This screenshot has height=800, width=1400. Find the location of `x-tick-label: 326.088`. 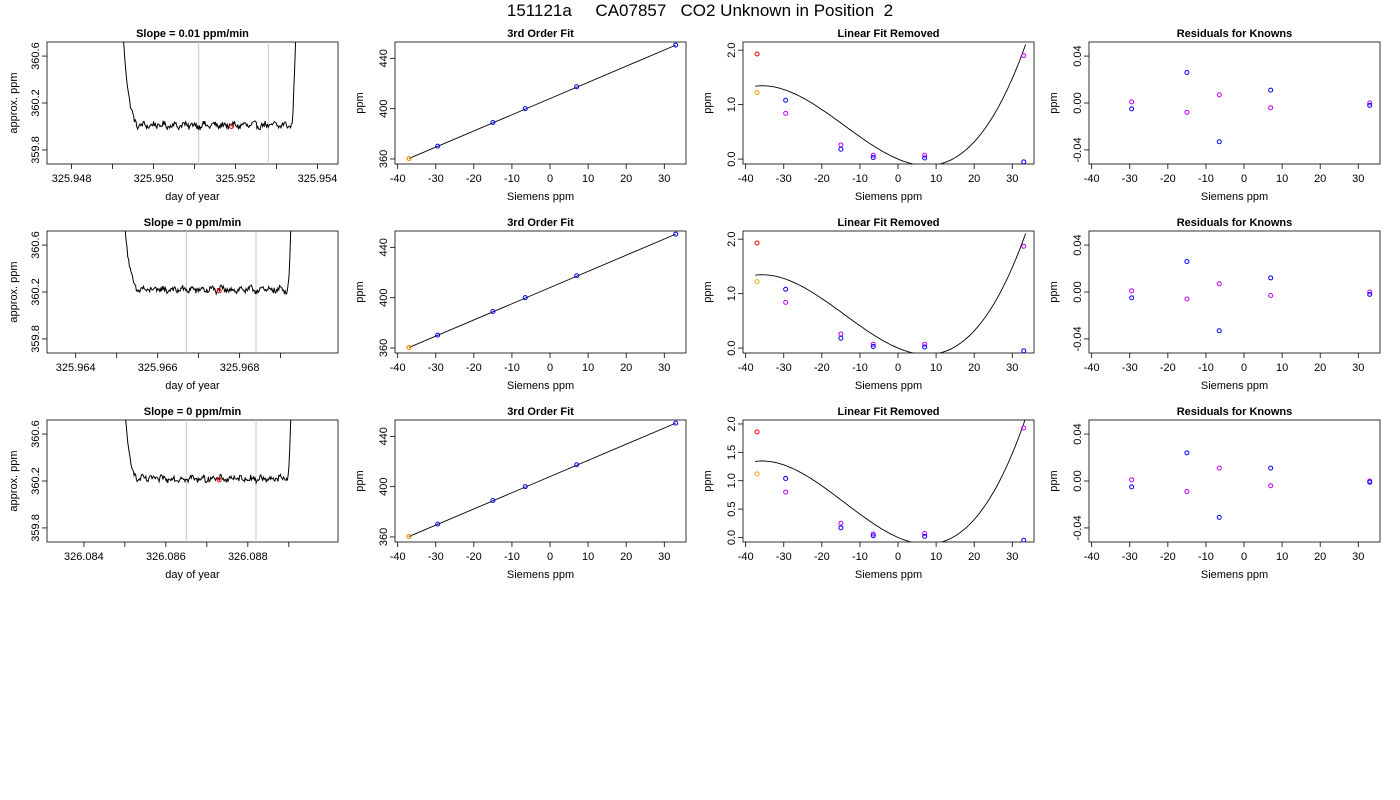

x-tick-label: 326.088 is located at coordinates (248, 557).